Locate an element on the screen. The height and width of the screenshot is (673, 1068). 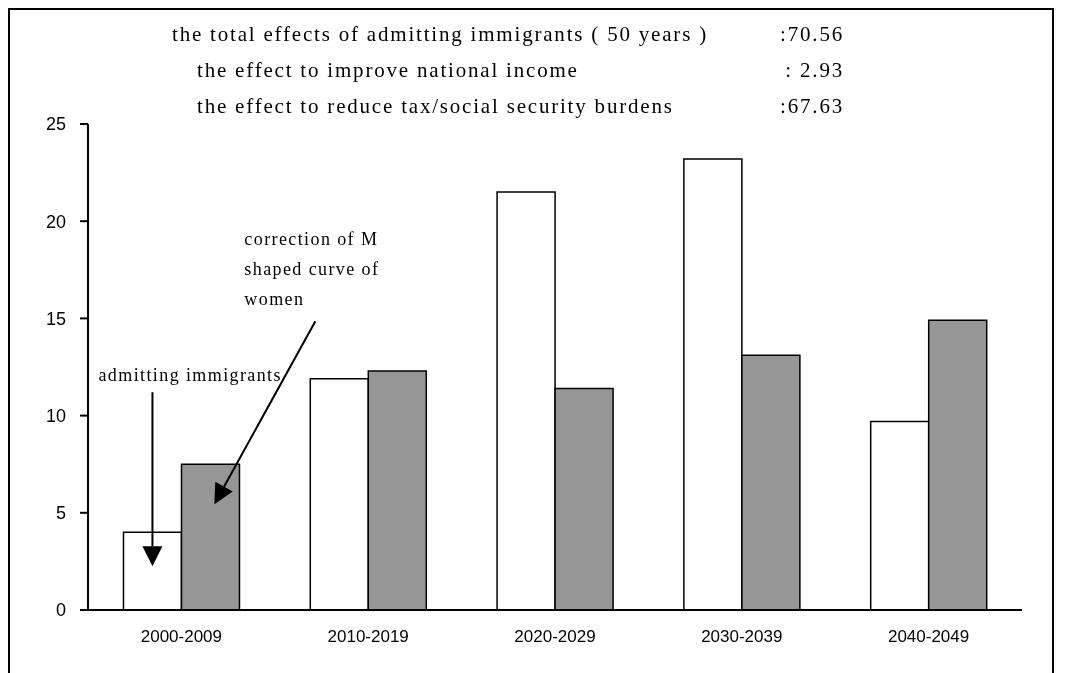
x-tick-label: 2000-2009 is located at coordinates (181, 637).